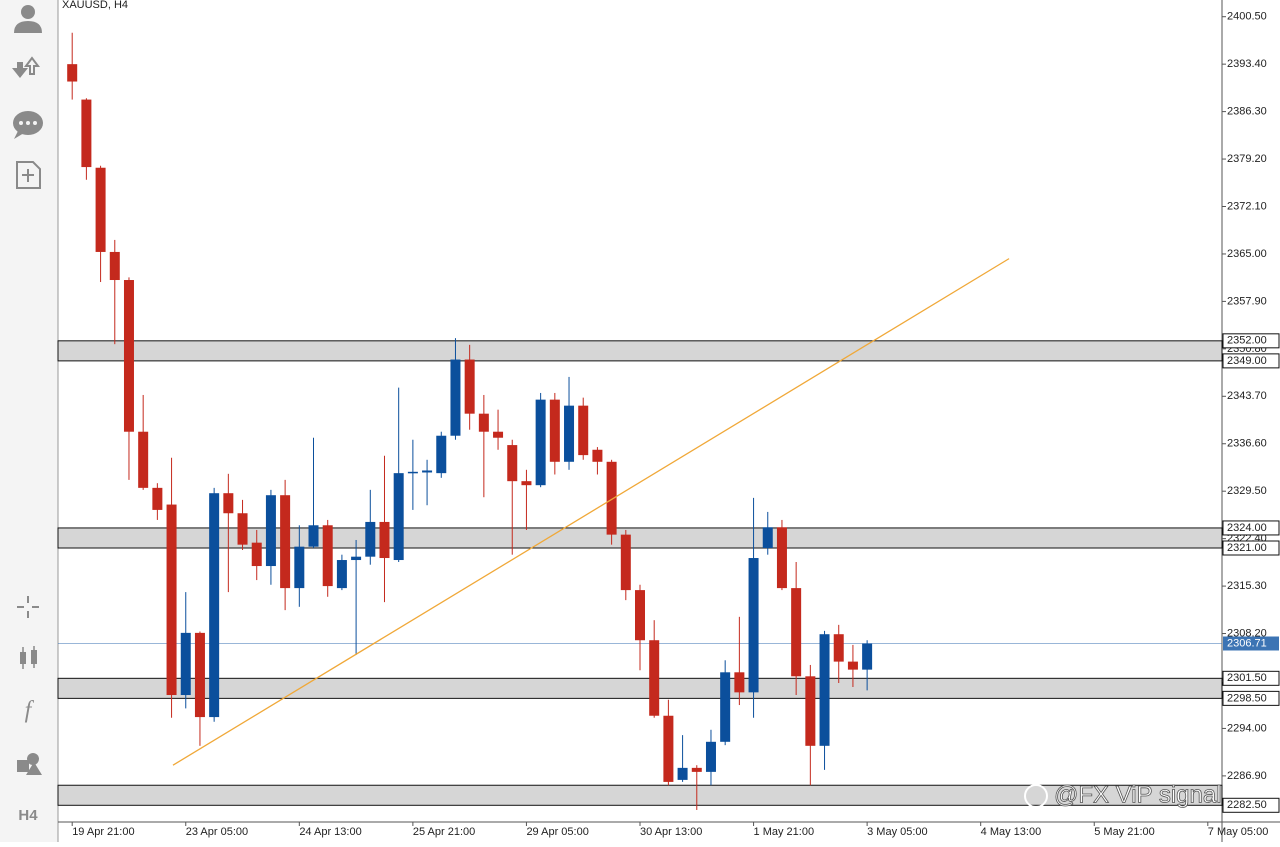 This screenshot has height=847, width=1280. What do you see at coordinates (1247, 206) in the screenshot?
I see `y-tick-label: 2372.10` at bounding box center [1247, 206].